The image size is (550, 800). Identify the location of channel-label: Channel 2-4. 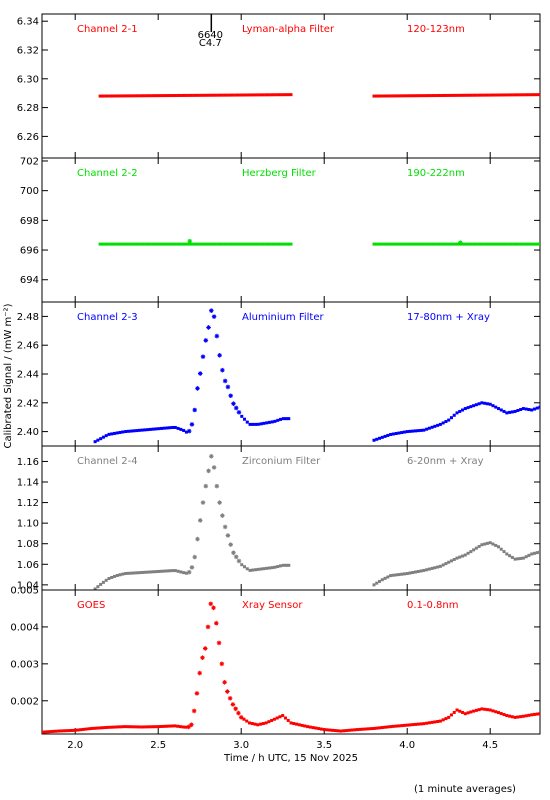
(107, 461).